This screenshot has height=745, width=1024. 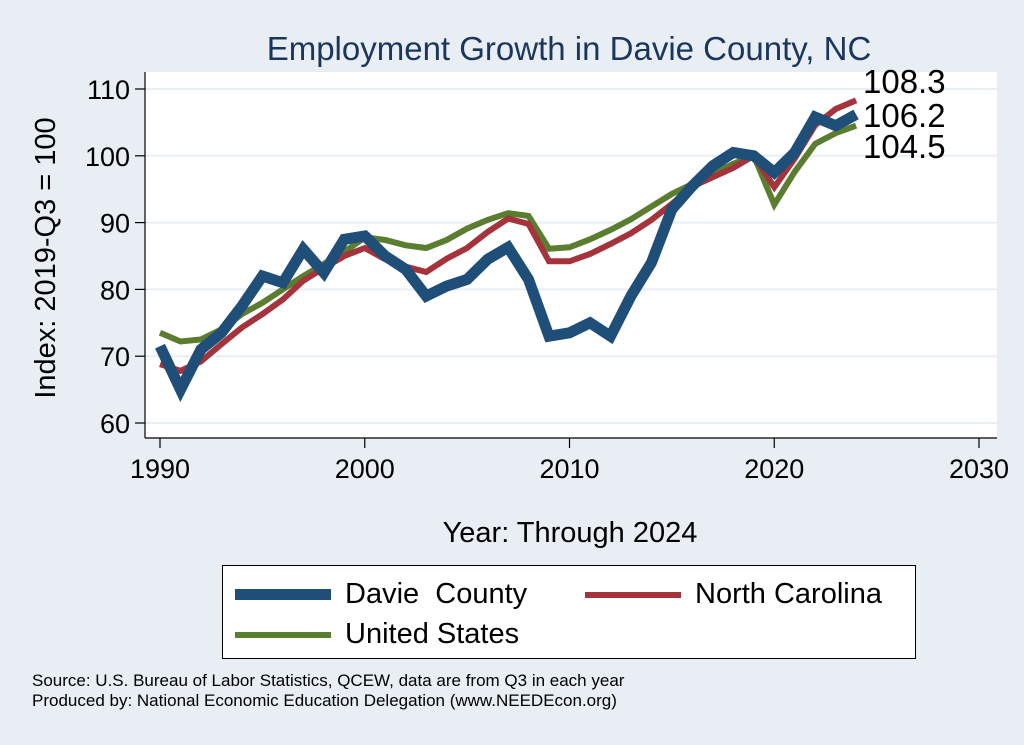 I want to click on y-tick-label-60: 60, so click(x=115, y=424).